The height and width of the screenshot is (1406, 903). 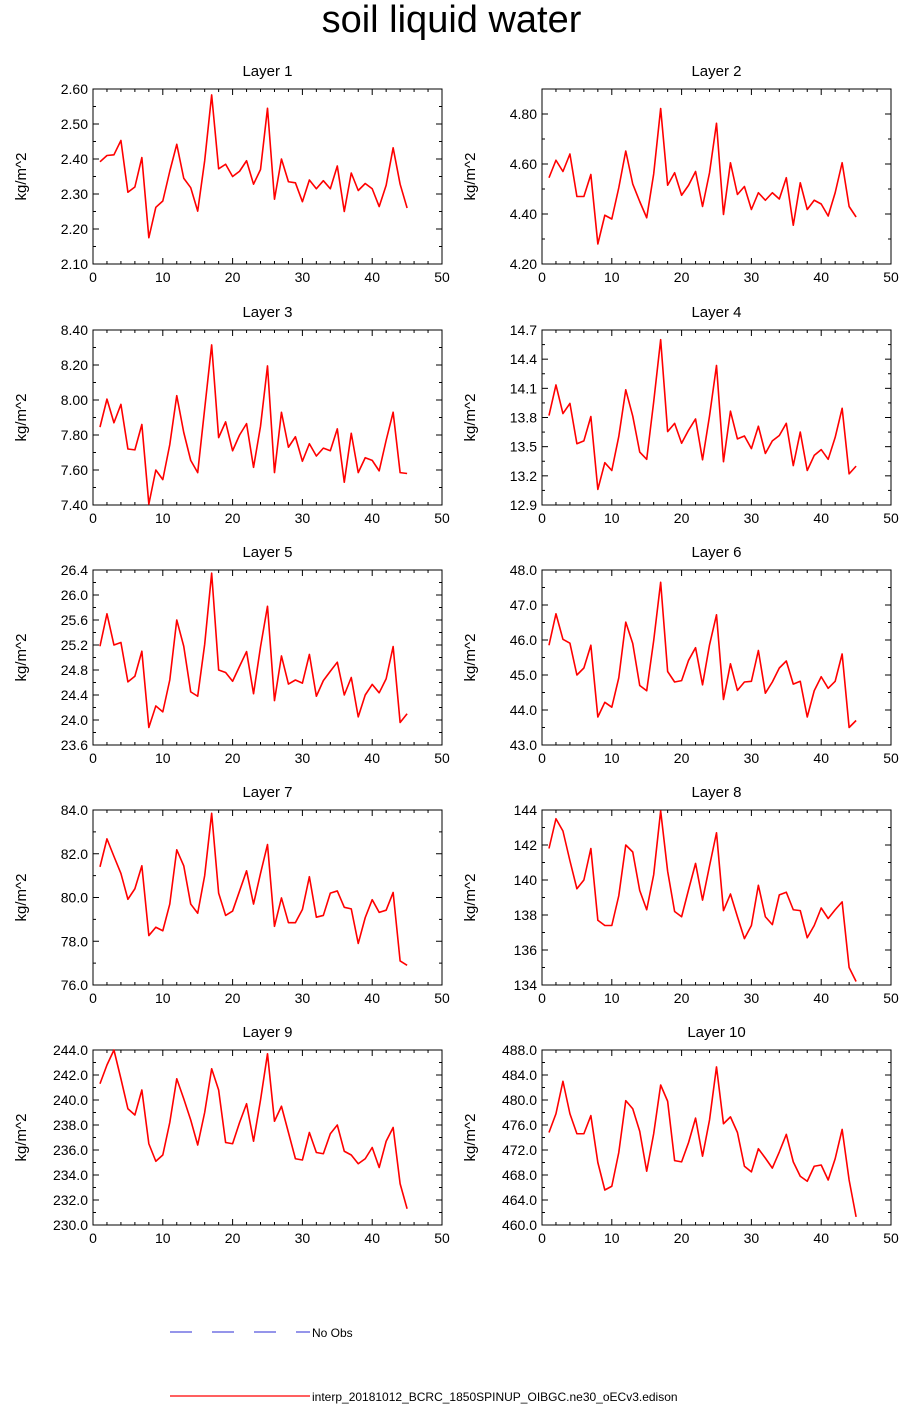 I want to click on panel-title-layer-6: Layer 6, so click(x=716, y=552).